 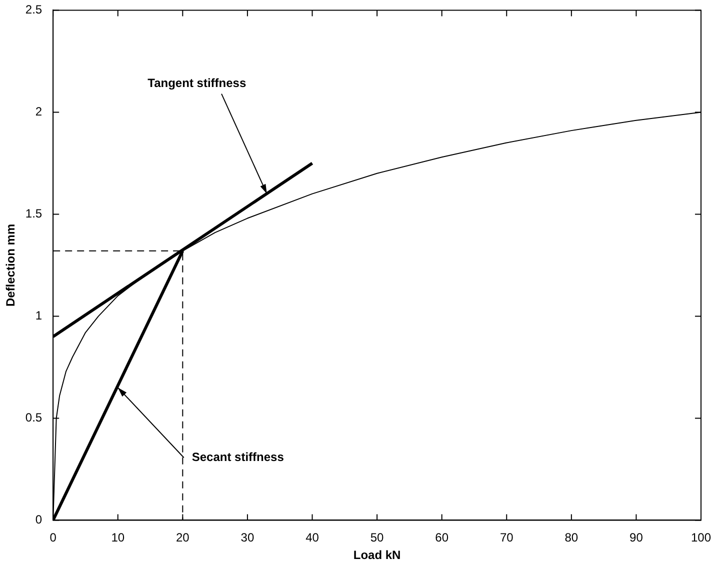 I want to click on annotation: Secant stiffness, so click(x=238, y=457).